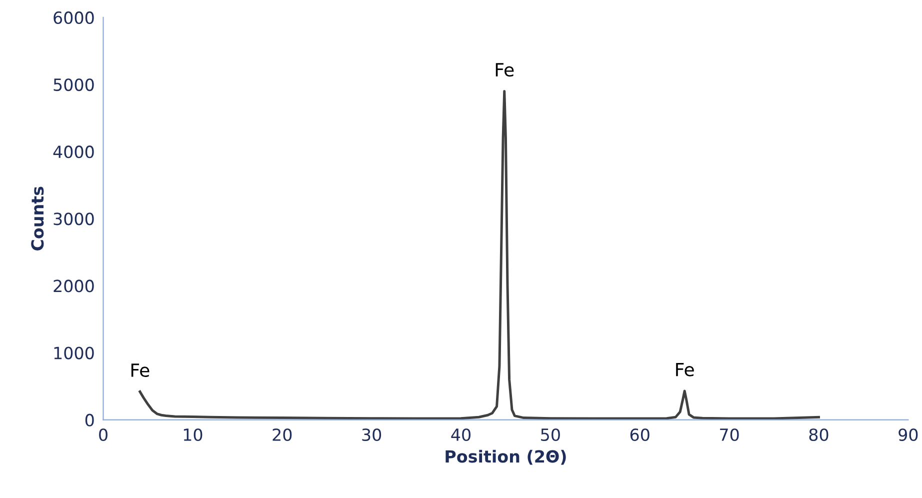 This screenshot has width=922, height=498. I want to click on x-tick-label: 70, so click(729, 435).